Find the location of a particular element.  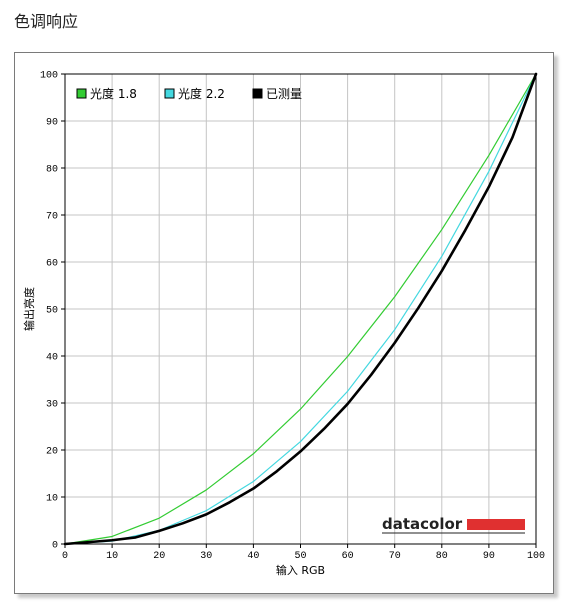

legend-label: 光度 2.2 is located at coordinates (201, 93).